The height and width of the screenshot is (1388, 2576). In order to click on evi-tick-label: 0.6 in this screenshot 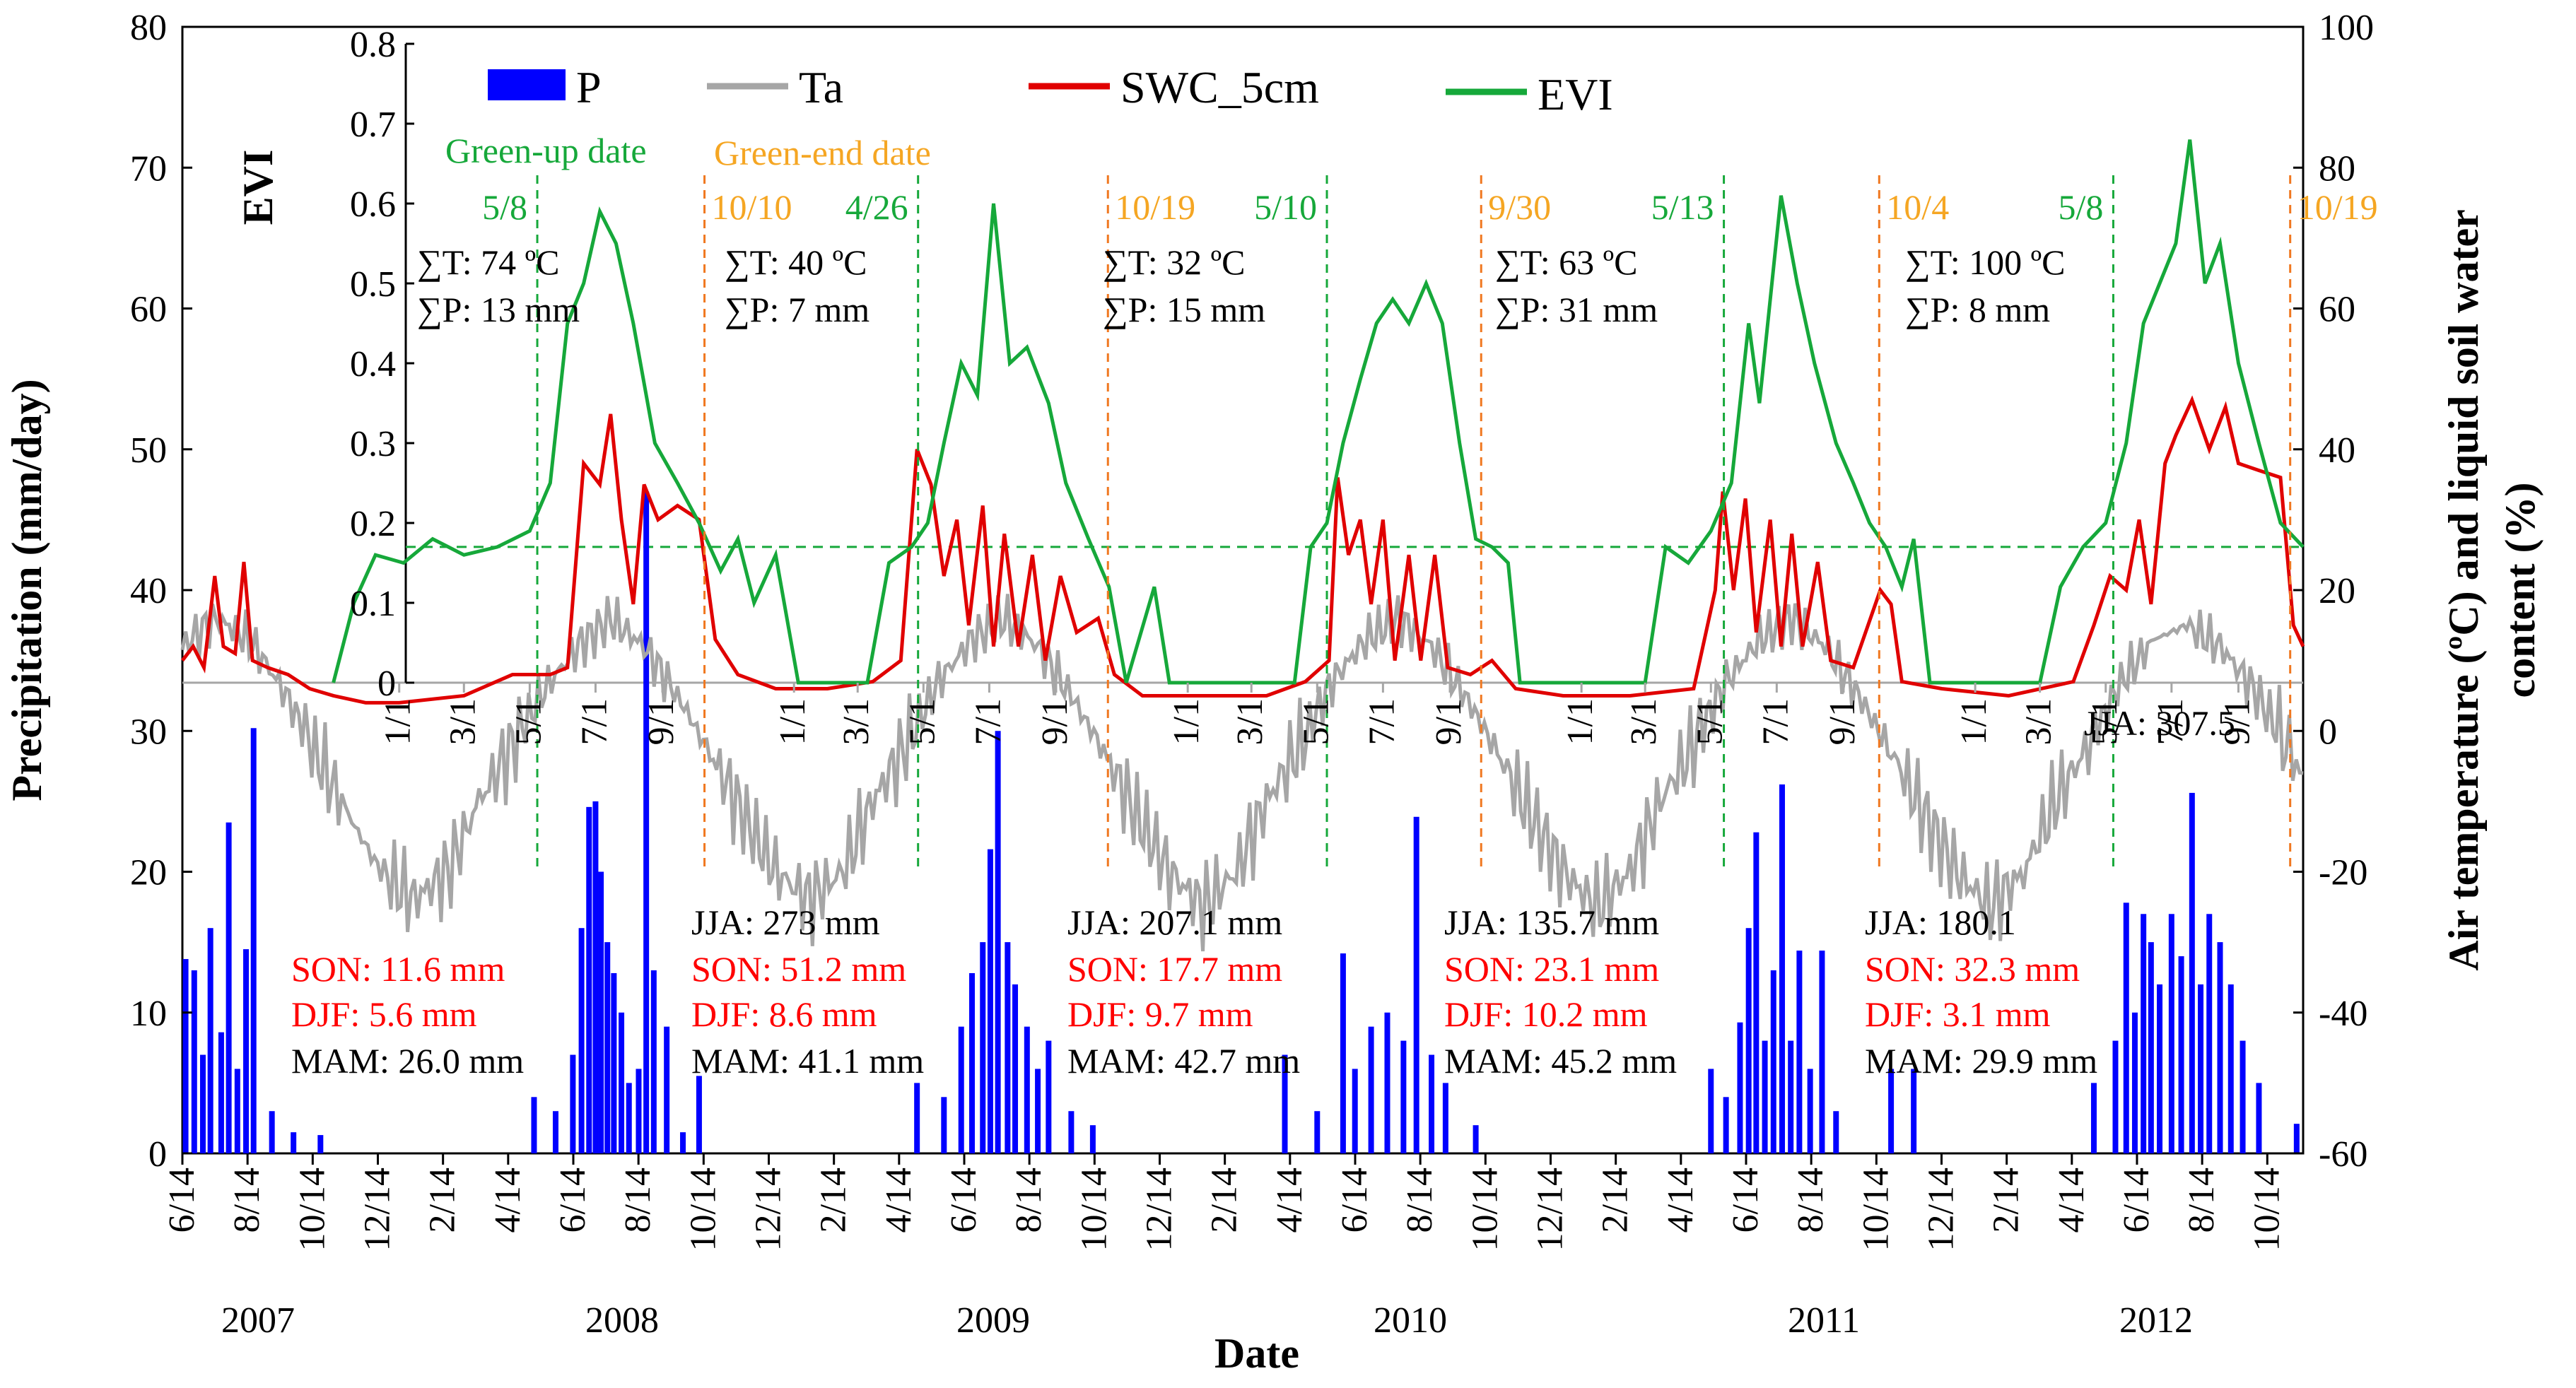, I will do `click(373, 204)`.